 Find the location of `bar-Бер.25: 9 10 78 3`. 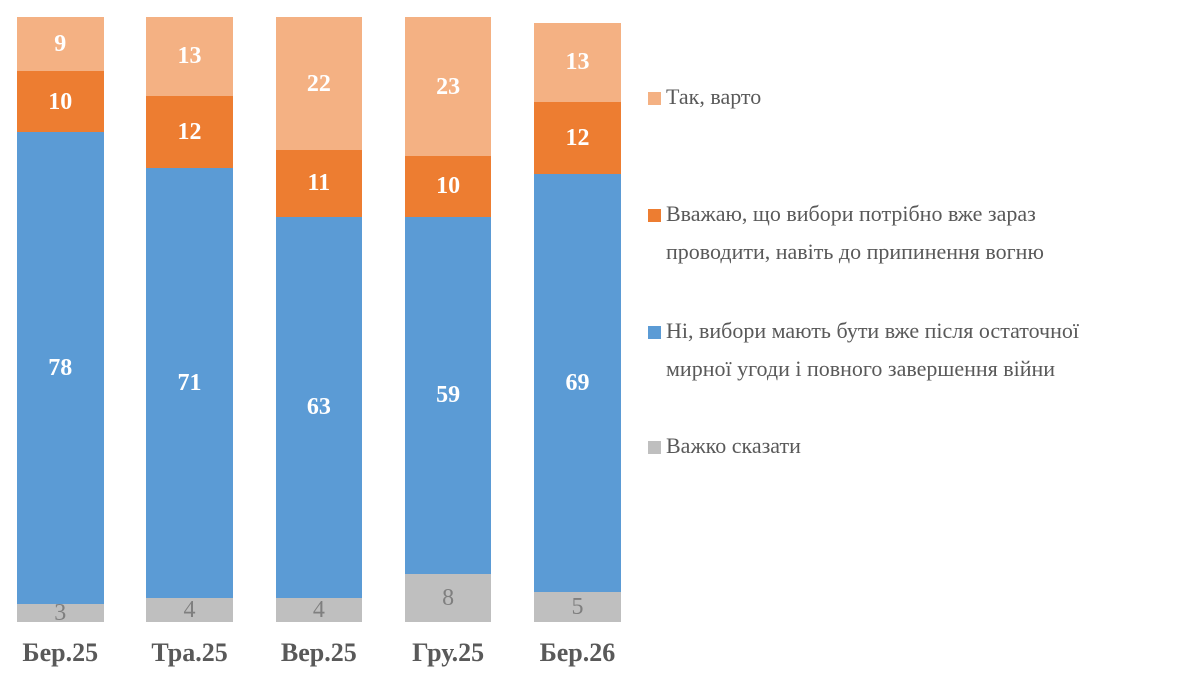

bar-Бер.25: 9 10 78 3 is located at coordinates (60, 321).